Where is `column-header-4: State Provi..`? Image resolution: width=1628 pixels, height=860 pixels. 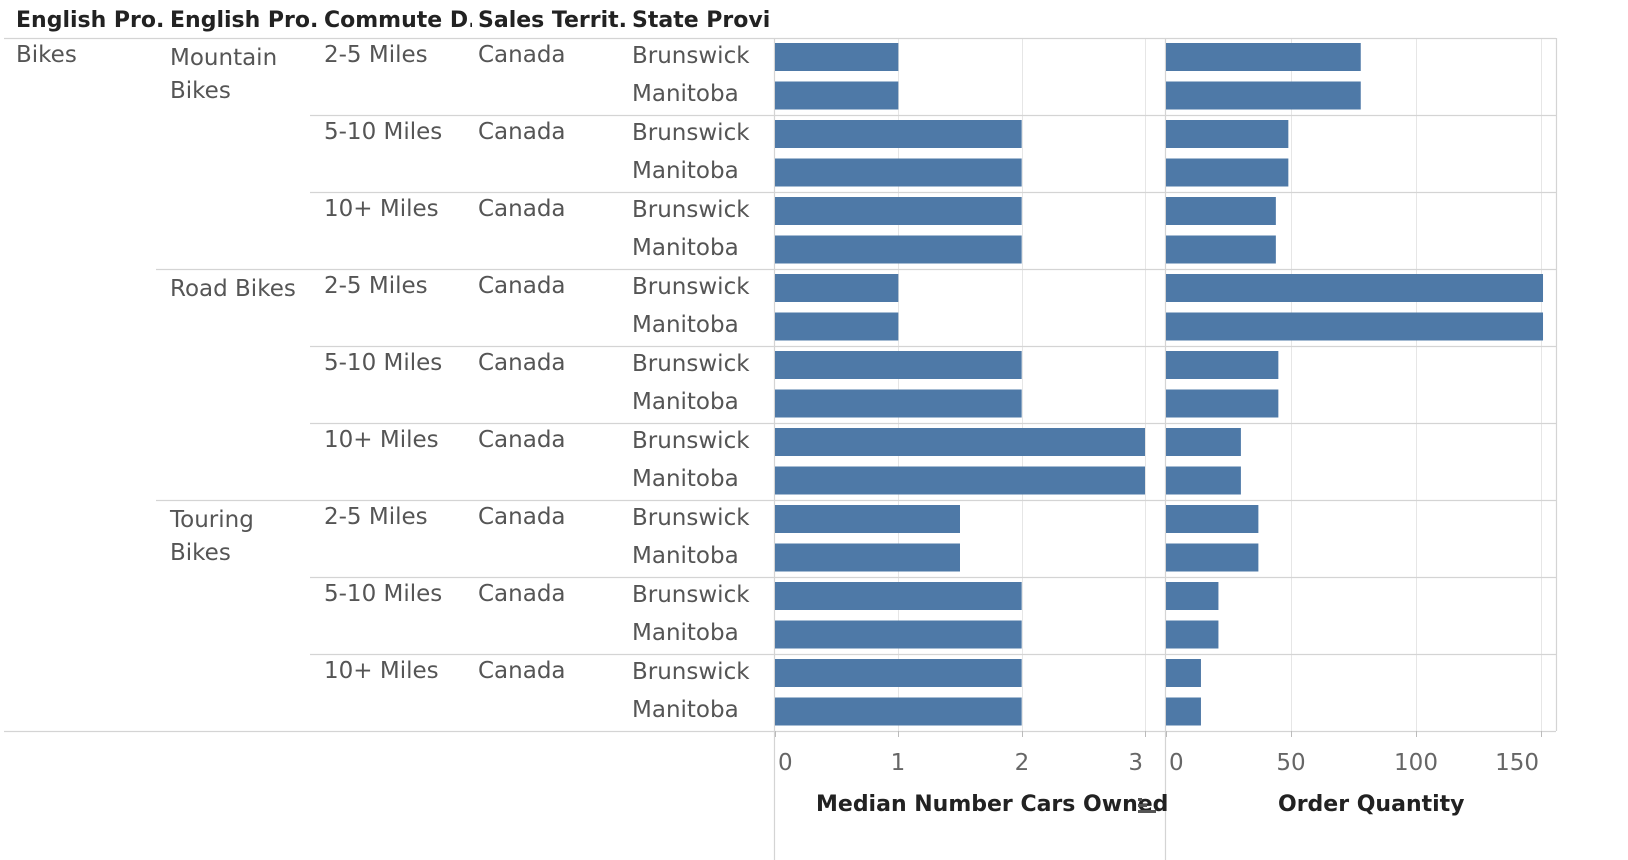 column-header-4: State Provi.. is located at coordinates (702, 20).